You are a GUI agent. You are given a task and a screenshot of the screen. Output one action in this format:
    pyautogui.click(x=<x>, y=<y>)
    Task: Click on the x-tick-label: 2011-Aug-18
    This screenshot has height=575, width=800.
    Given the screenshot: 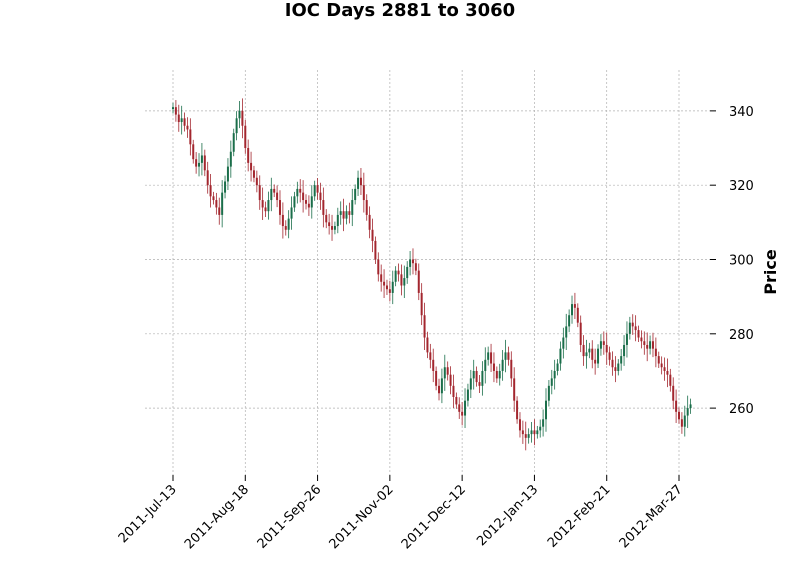 What is the action you would take?
    pyautogui.click(x=217, y=517)
    